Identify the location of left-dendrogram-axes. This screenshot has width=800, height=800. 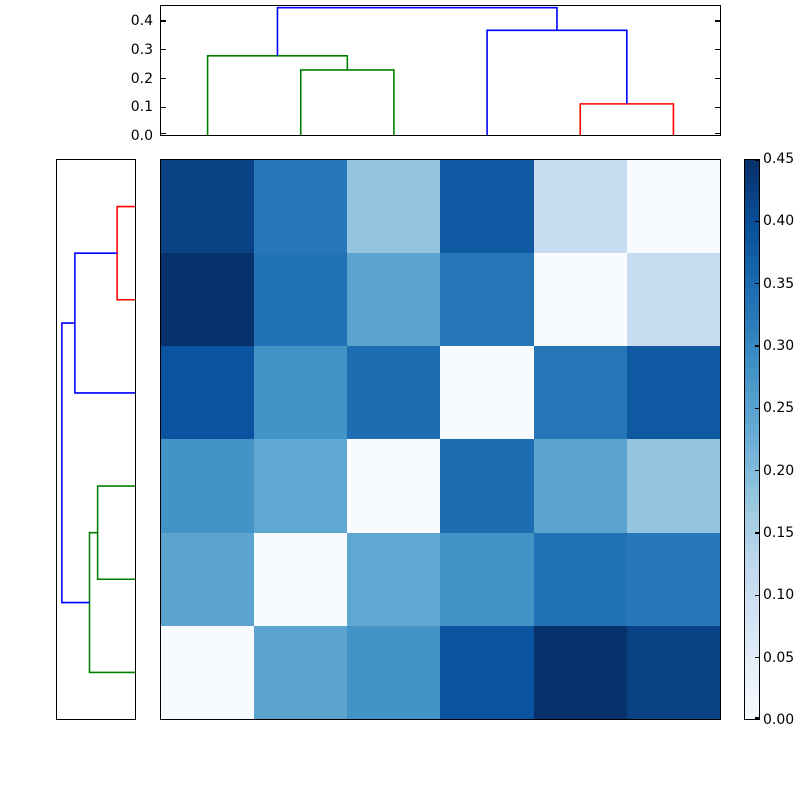
(96, 439).